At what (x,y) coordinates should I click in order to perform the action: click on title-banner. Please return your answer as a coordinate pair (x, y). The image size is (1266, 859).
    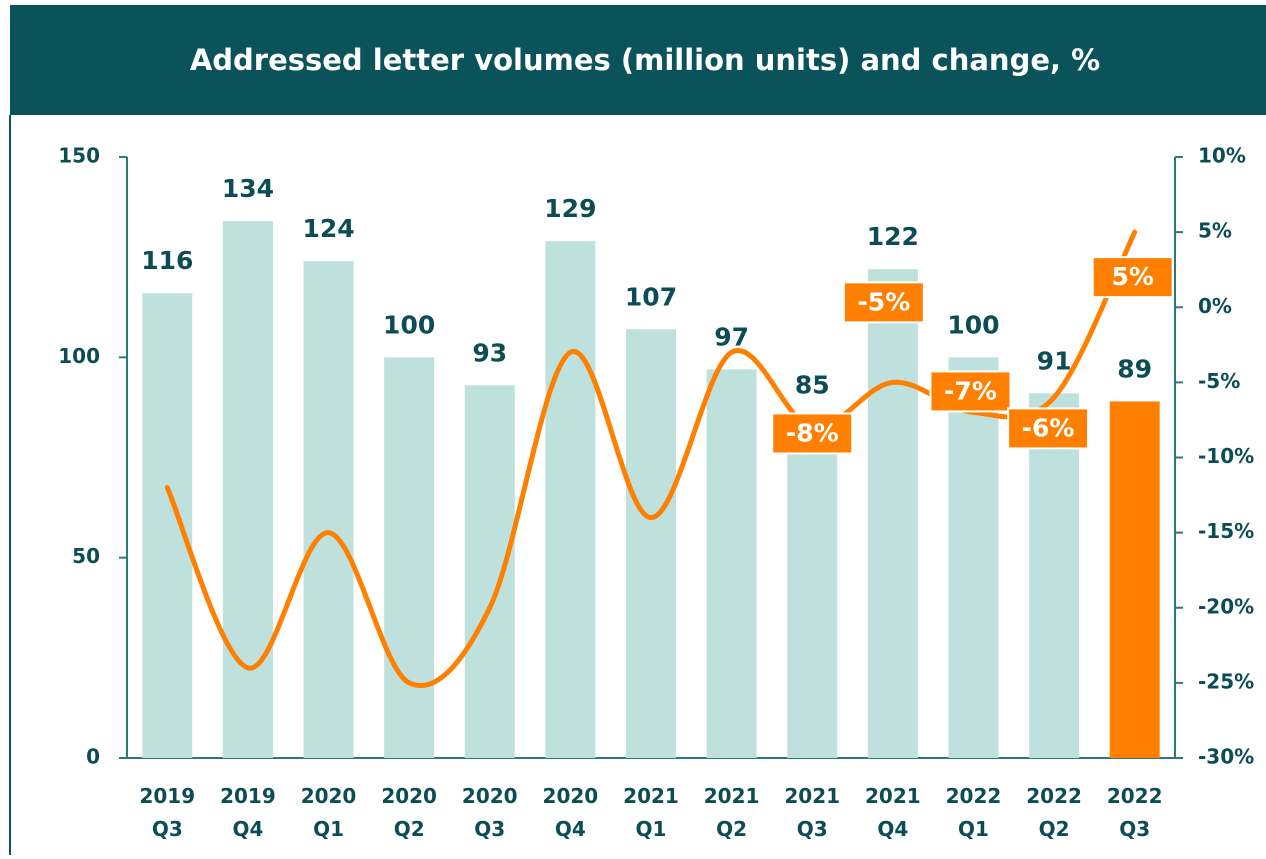
    Looking at the image, I should click on (638, 60).